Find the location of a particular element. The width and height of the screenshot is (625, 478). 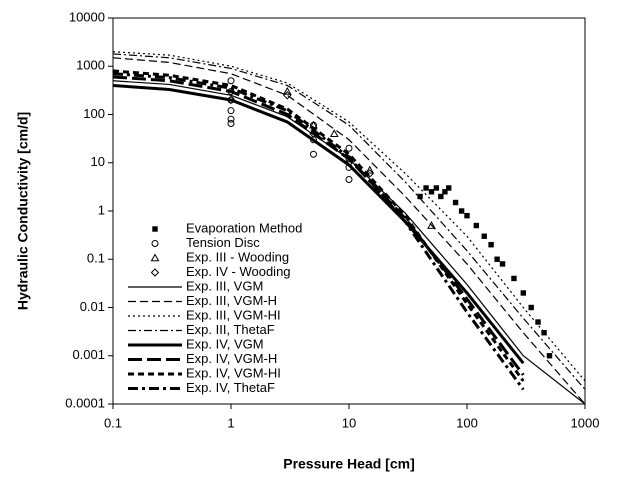

x-tick-label: 10 is located at coordinates (349, 422).